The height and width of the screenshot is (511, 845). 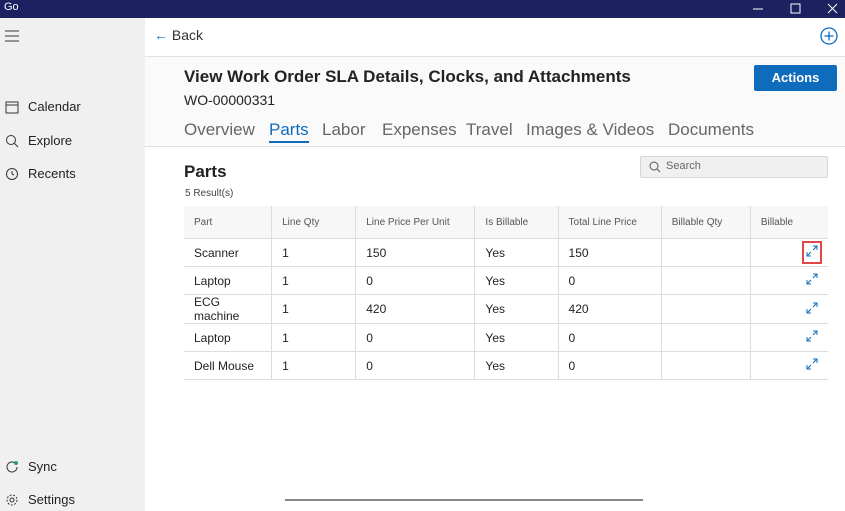 I want to click on actions-button: Actions, so click(x=795, y=78).